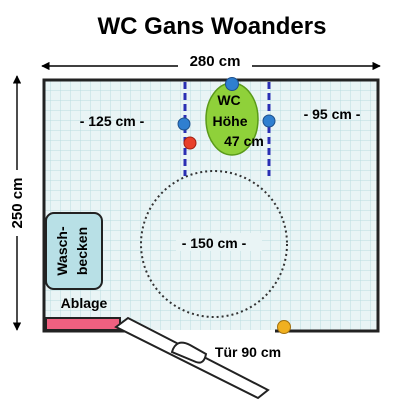 This screenshot has height=400, width=400. Describe the element at coordinates (212, 26) in the screenshot. I see `page-title: WC Gans Woanders` at that location.